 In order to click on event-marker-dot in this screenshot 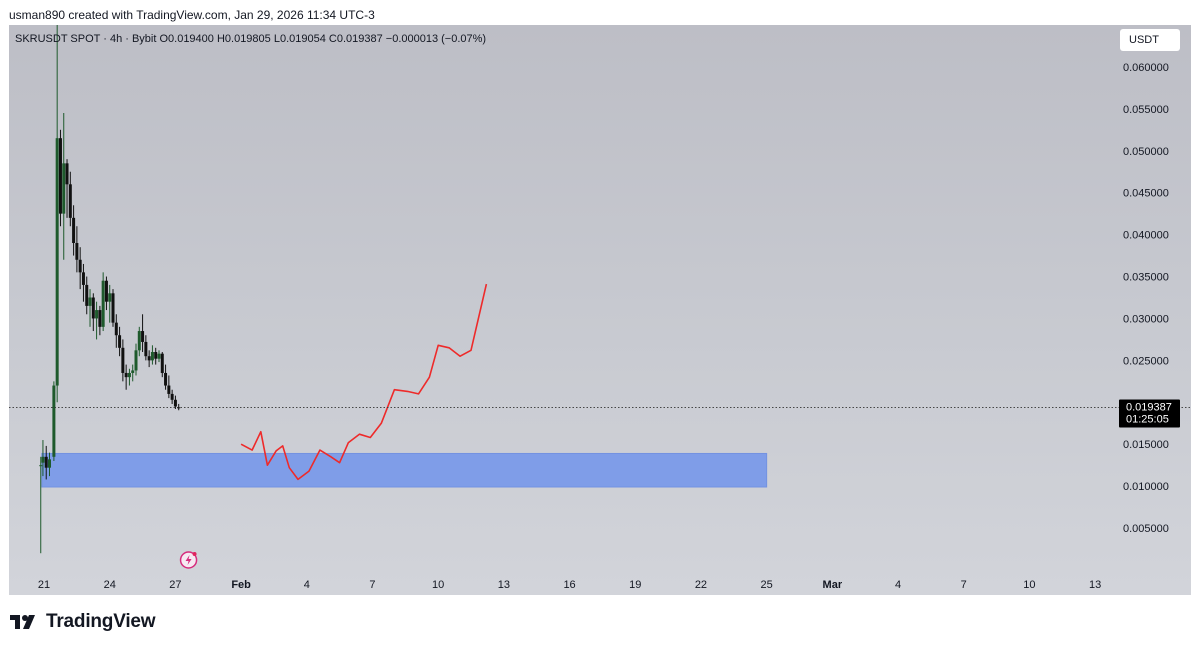, I will do `click(194, 554)`.